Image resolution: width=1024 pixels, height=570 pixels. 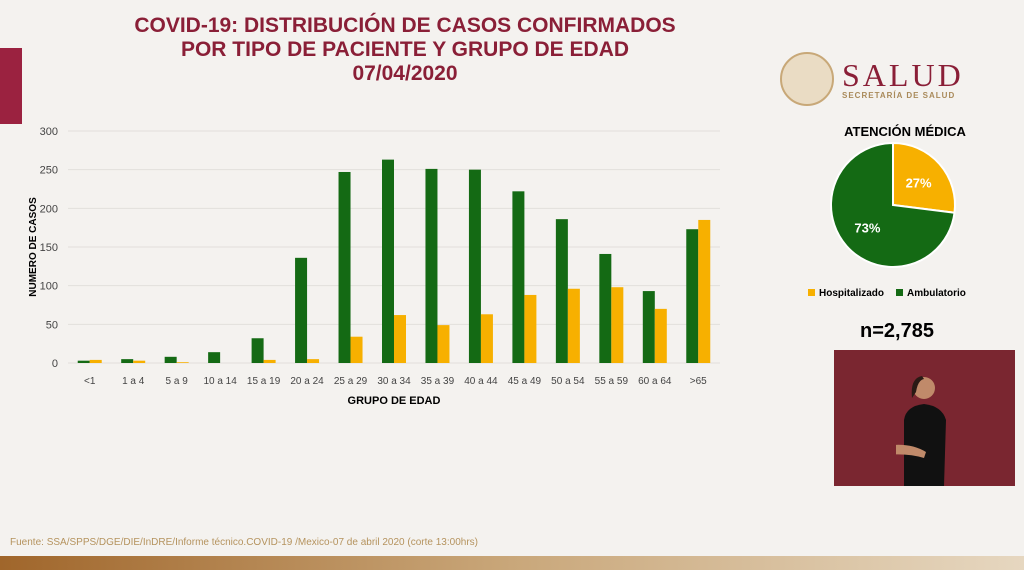 What do you see at coordinates (919, 182) in the screenshot?
I see `pie-label: 27%` at bounding box center [919, 182].